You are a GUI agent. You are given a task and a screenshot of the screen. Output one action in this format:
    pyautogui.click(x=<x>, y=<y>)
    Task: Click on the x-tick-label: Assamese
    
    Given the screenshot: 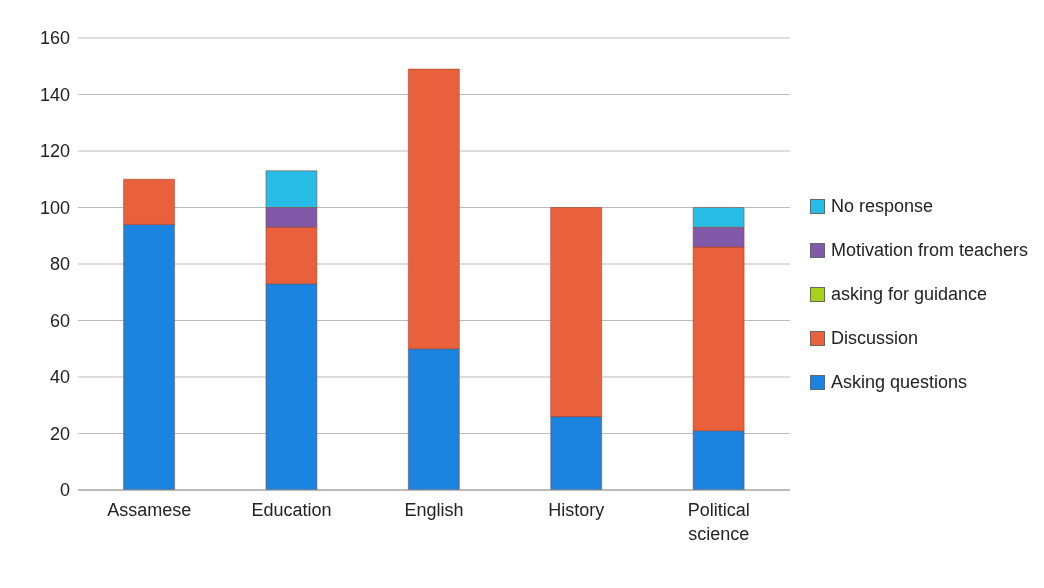 What is the action you would take?
    pyautogui.click(x=149, y=510)
    